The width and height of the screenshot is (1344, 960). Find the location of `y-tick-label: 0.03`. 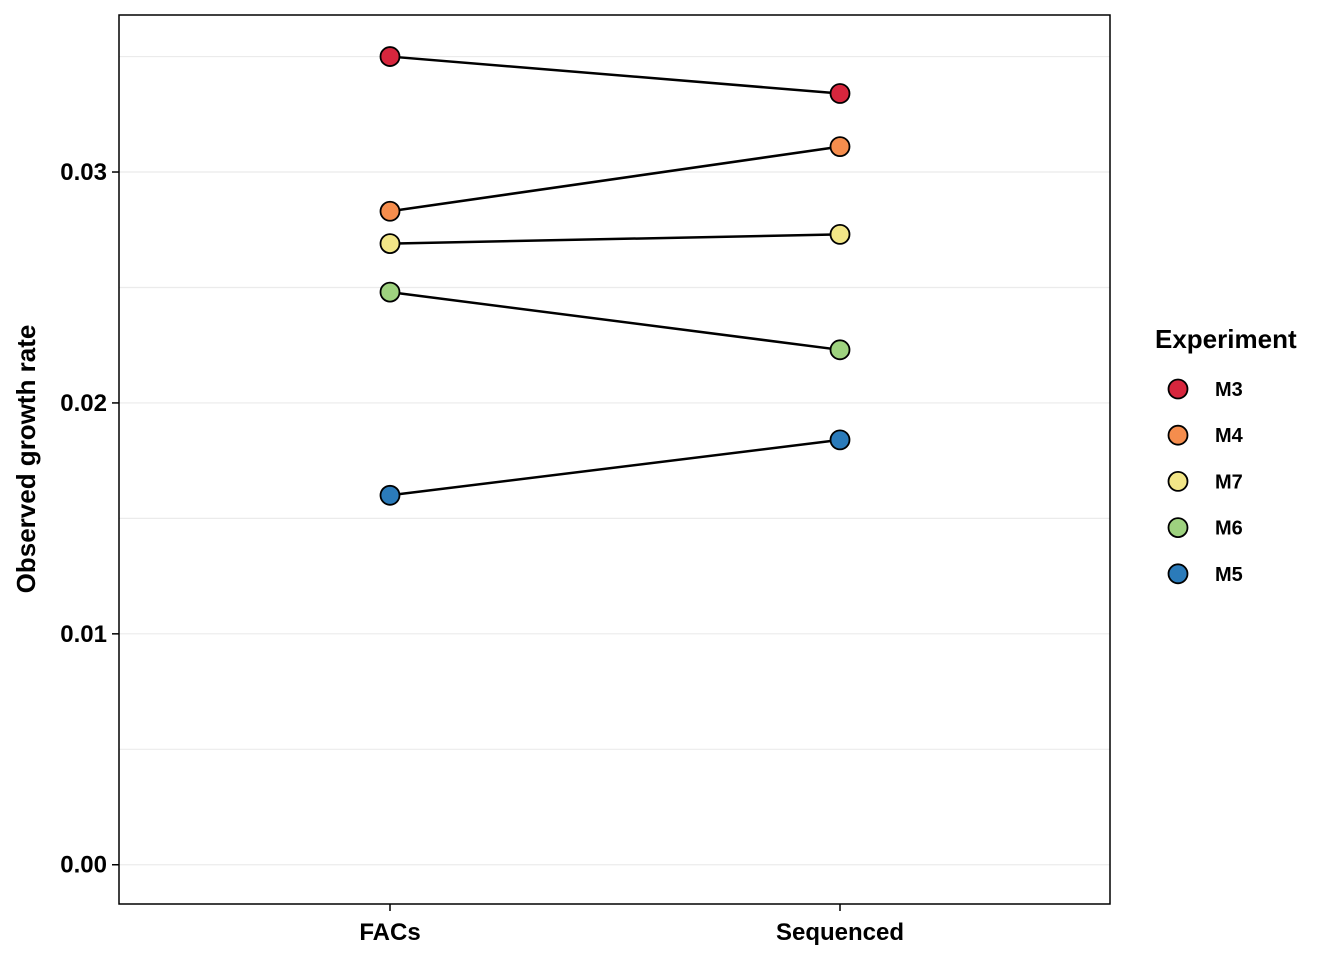

y-tick-label: 0.03 is located at coordinates (83, 172).